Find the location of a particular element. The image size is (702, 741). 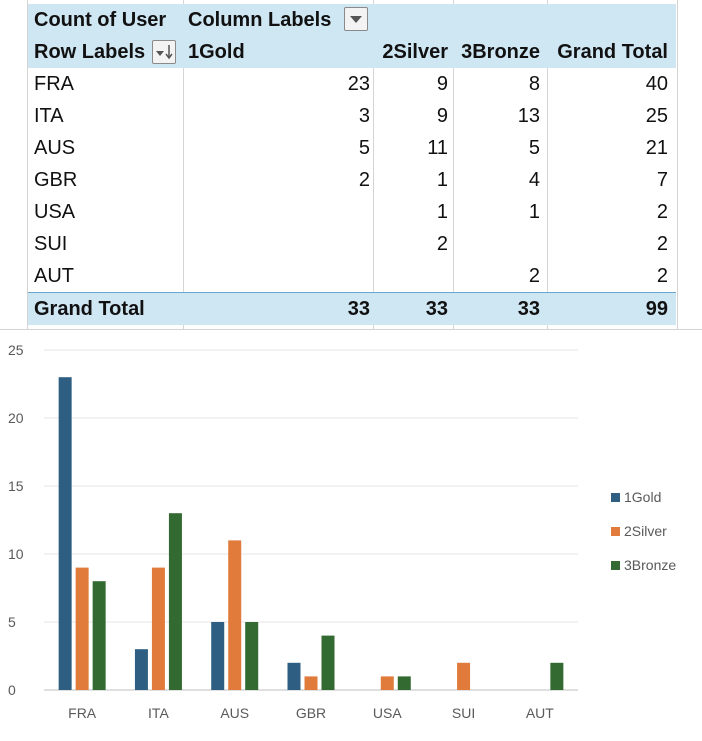

x-tick-label: AUS is located at coordinates (234, 713).